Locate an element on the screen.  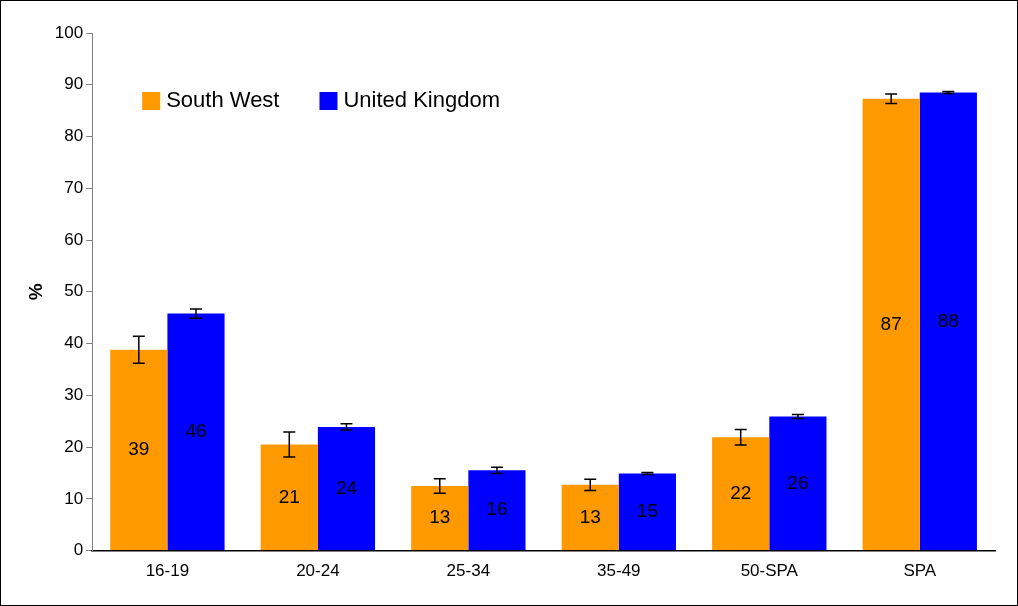
data-label: 87 is located at coordinates (891, 323).